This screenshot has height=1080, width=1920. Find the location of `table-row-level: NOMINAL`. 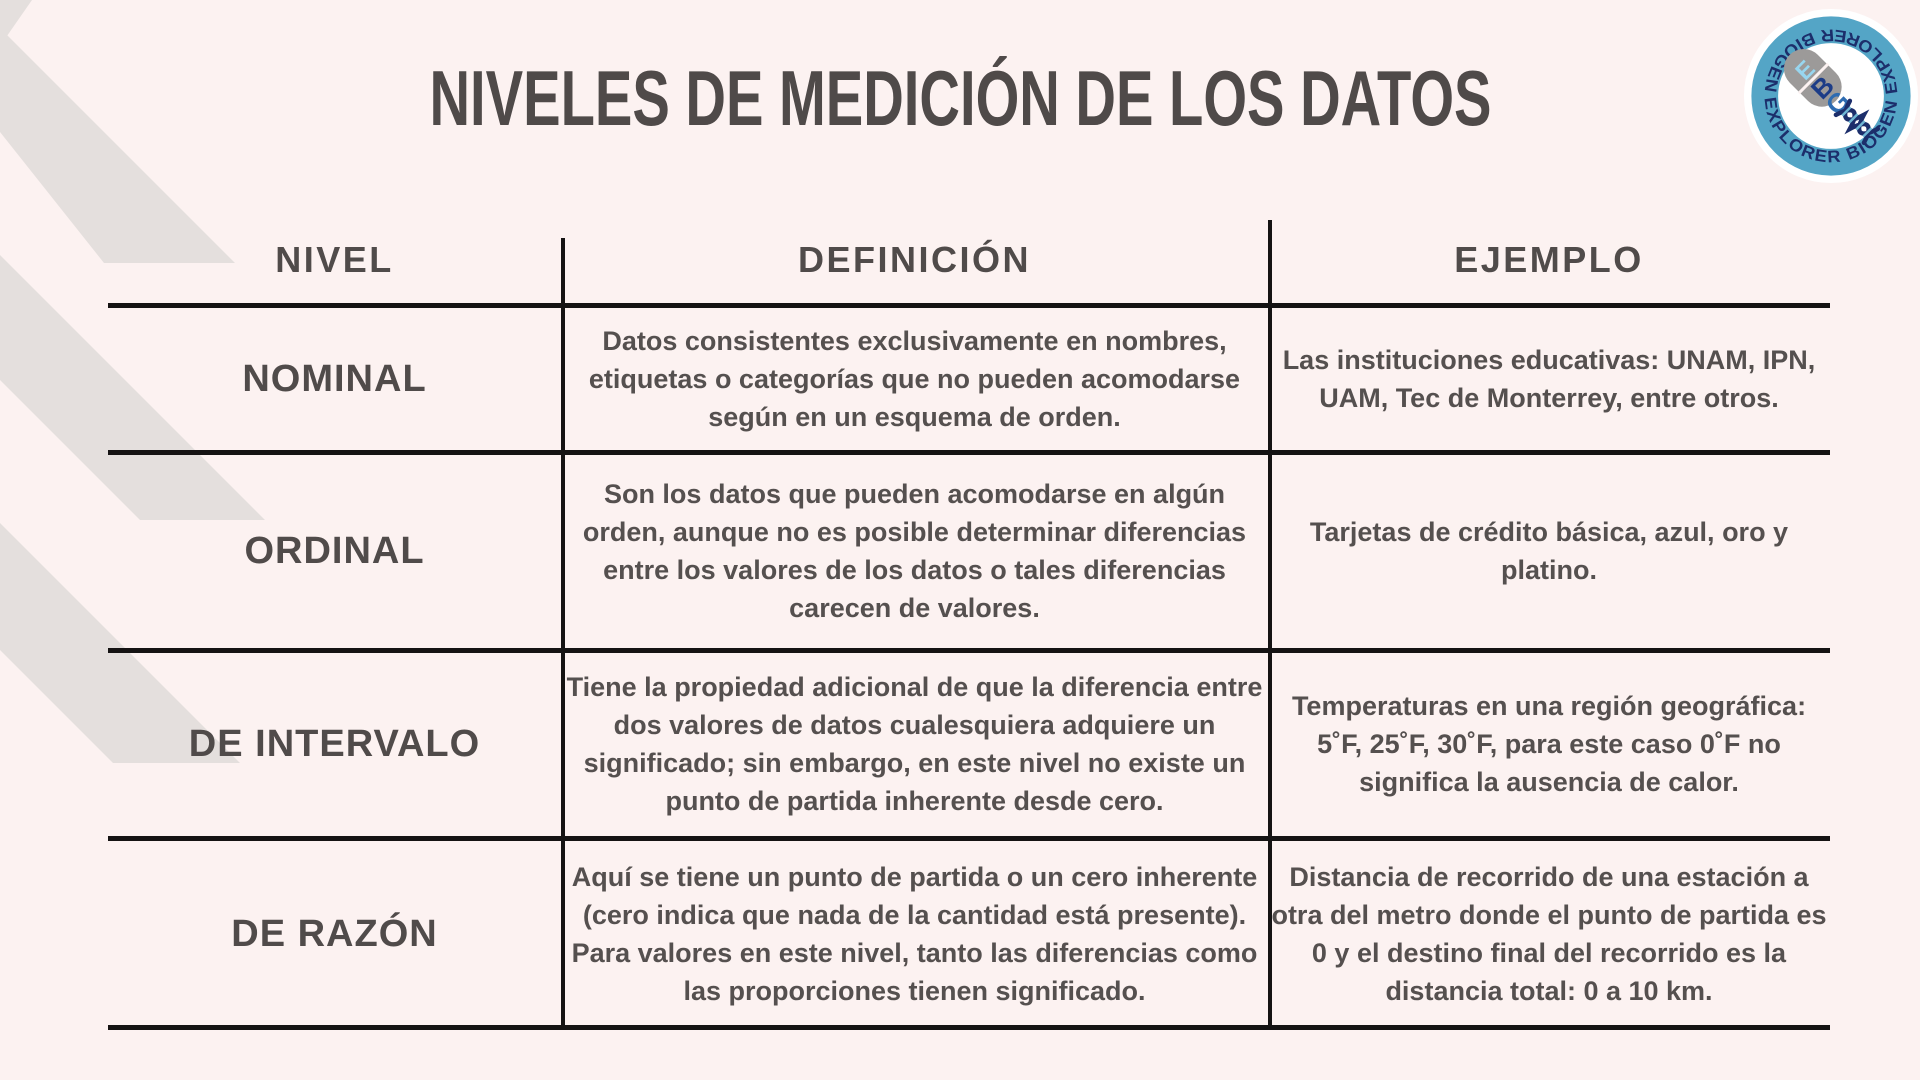

table-row-level: NOMINAL is located at coordinates (334, 378).